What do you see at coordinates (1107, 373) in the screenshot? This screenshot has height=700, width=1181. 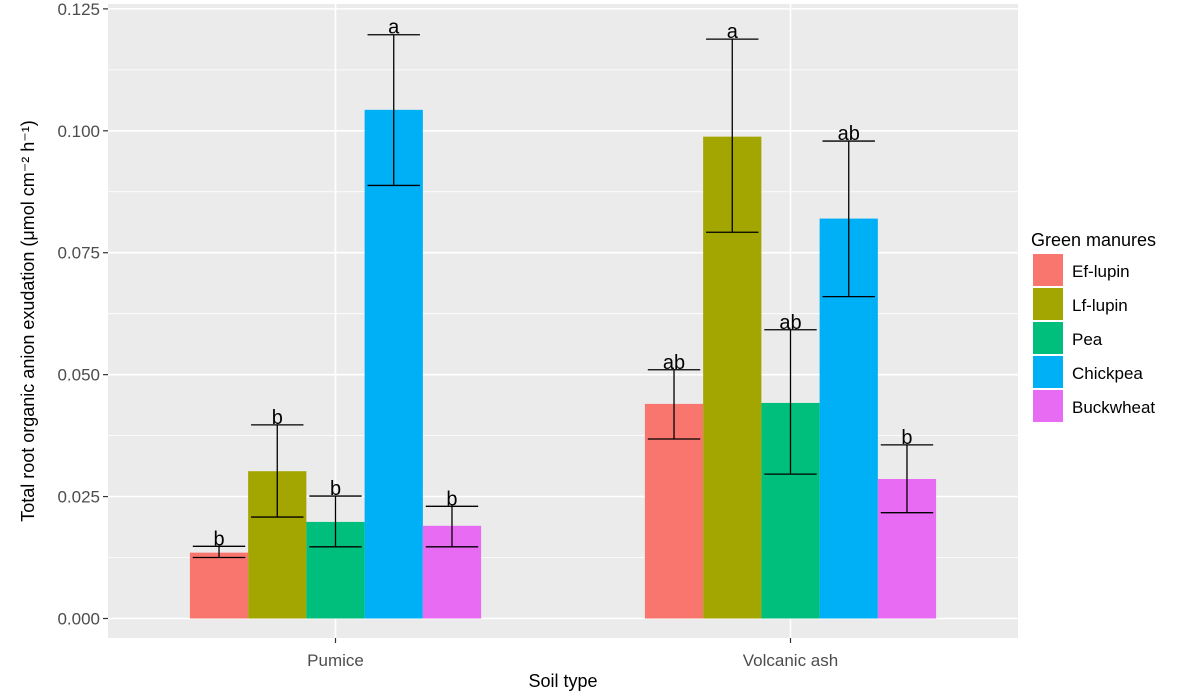 I see `legend-label: Chickpea` at bounding box center [1107, 373].